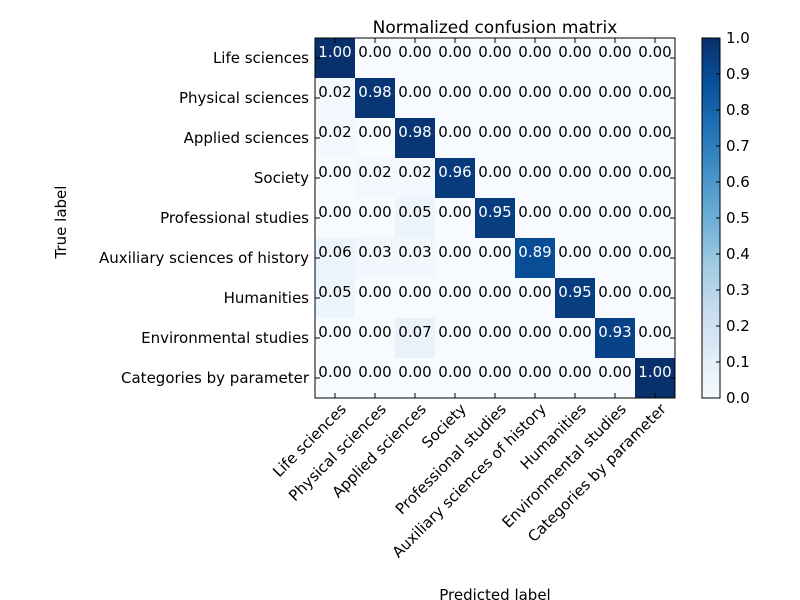  I want to click on colorbar-tick-label: 0.6, so click(738, 182).